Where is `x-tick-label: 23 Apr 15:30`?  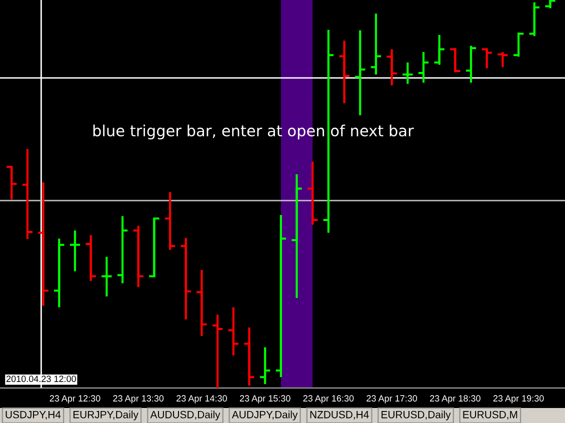
x-tick-label: 23 Apr 15:30 is located at coordinates (265, 399).